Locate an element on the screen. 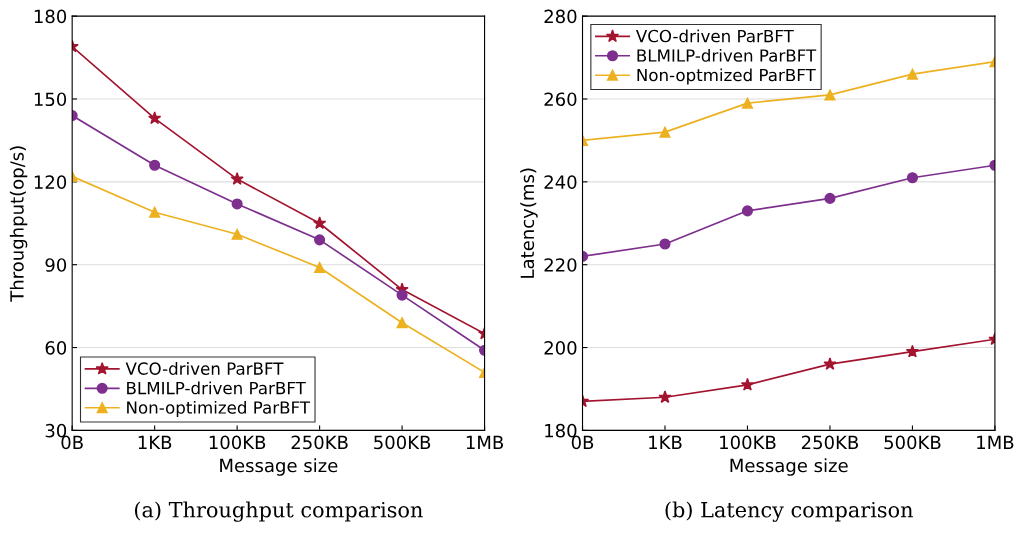  legend-label: Non-optmized ParBFT is located at coordinates (726, 76).